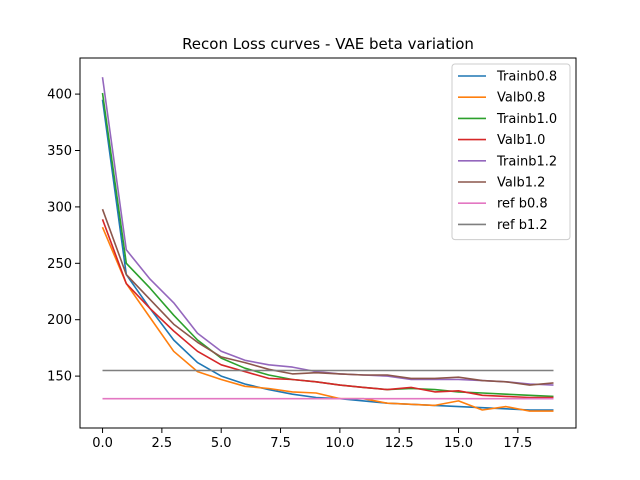  Describe the element at coordinates (526, 77) in the screenshot. I see `legend-label: Trainb0.8` at that location.